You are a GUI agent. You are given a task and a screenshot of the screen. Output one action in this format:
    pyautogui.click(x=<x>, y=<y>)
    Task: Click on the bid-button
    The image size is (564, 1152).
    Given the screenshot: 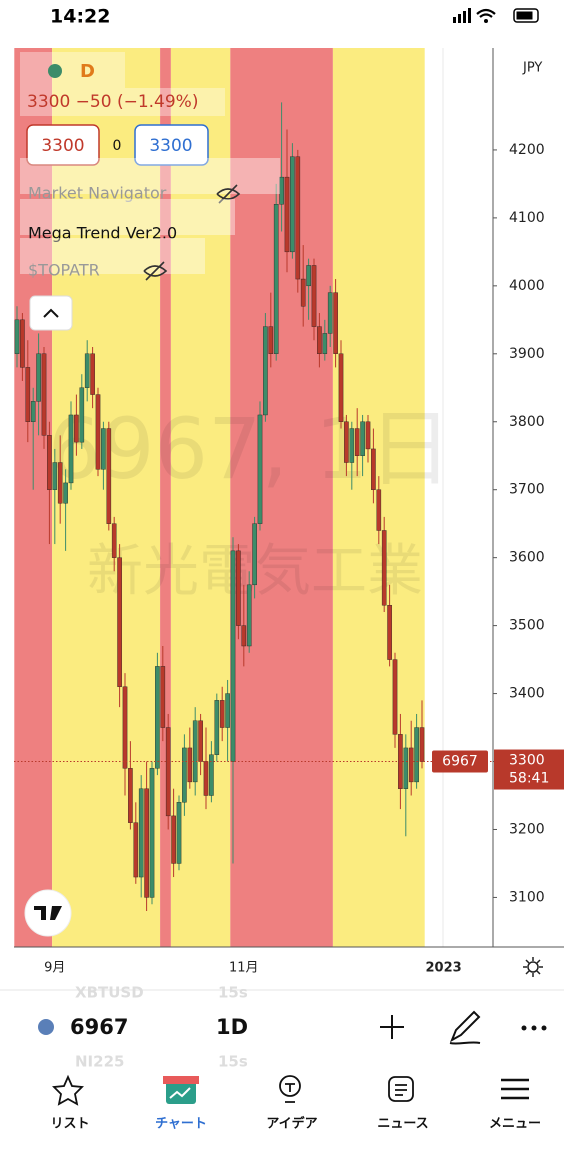 What is the action you would take?
    pyautogui.click(x=63, y=145)
    